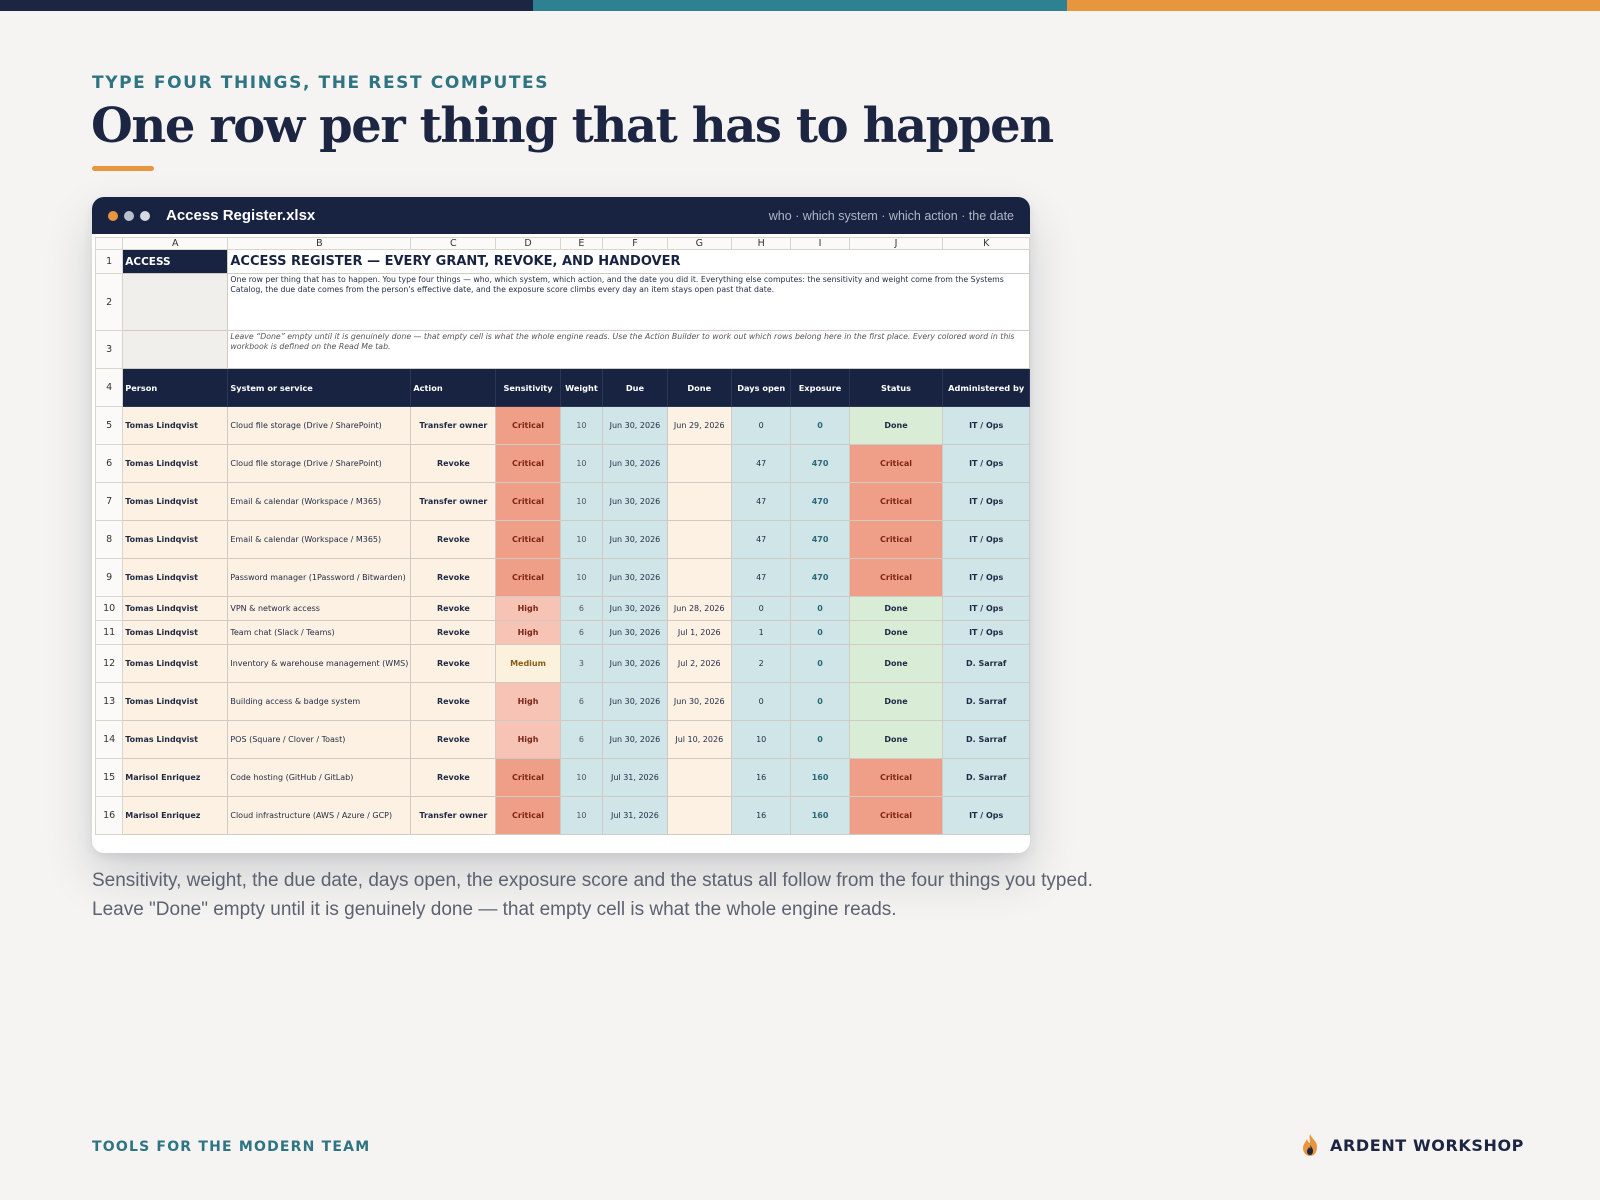 This screenshot has width=1600, height=1200. Describe the element at coordinates (175, 302) in the screenshot. I see `blank-cell` at that location.